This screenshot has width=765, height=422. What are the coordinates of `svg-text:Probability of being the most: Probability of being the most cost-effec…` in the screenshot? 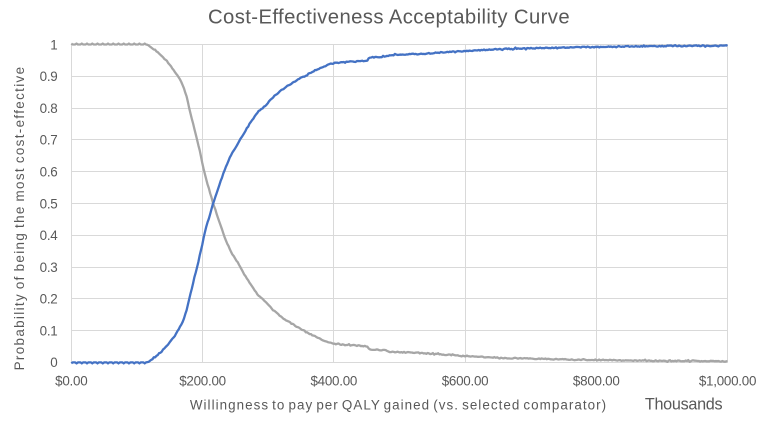 It's located at (19, 218).